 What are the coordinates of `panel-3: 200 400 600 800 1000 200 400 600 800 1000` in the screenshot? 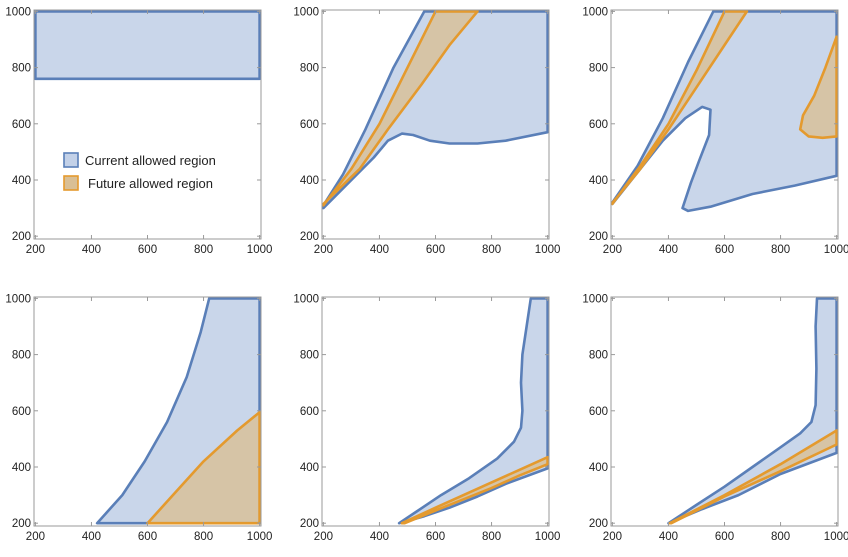 It's located at (715, 131).